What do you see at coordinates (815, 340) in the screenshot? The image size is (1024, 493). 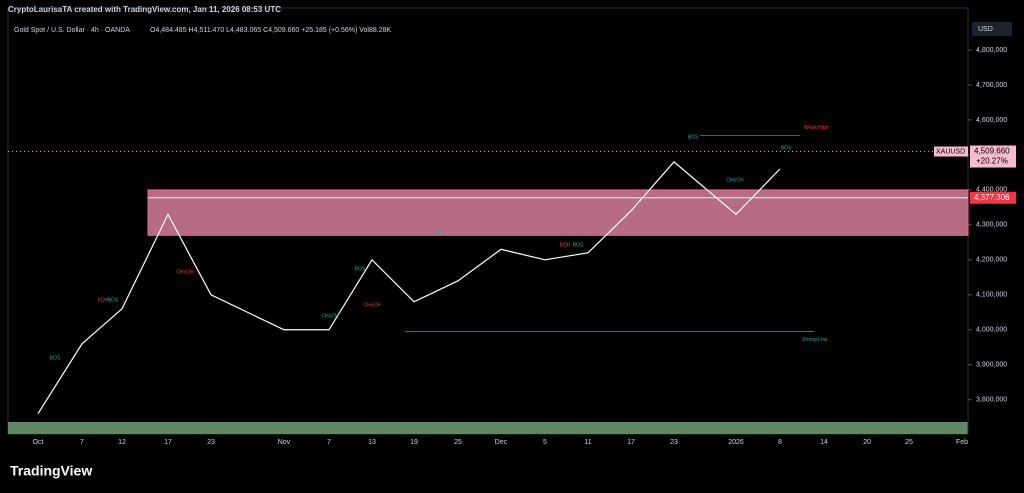 I see `strong-low-label: Strong Low` at bounding box center [815, 340].